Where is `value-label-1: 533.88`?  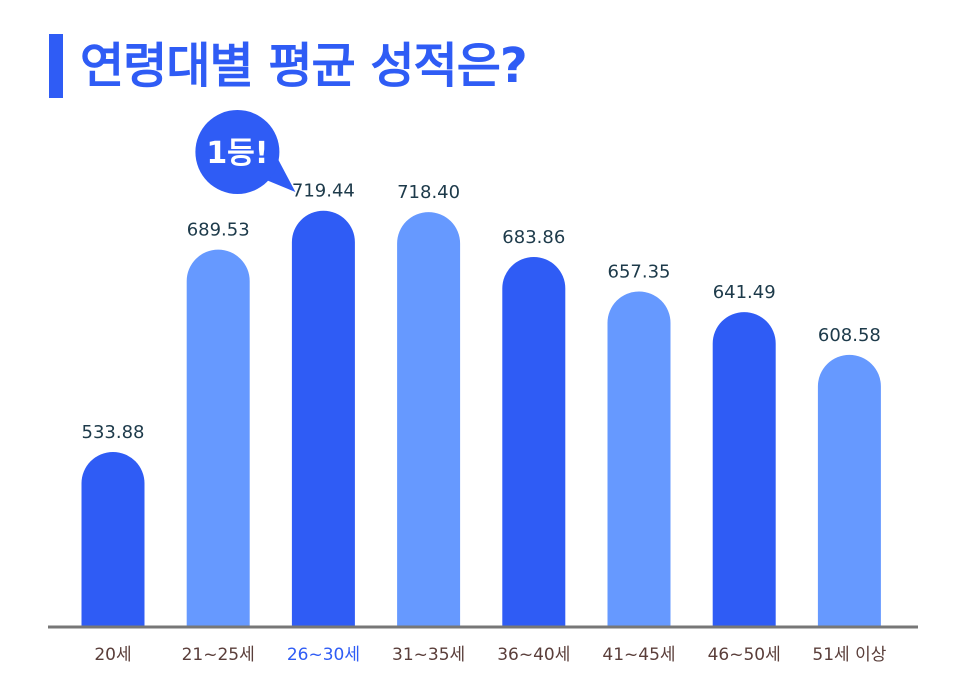
value-label-1: 533.88 is located at coordinates (113, 432).